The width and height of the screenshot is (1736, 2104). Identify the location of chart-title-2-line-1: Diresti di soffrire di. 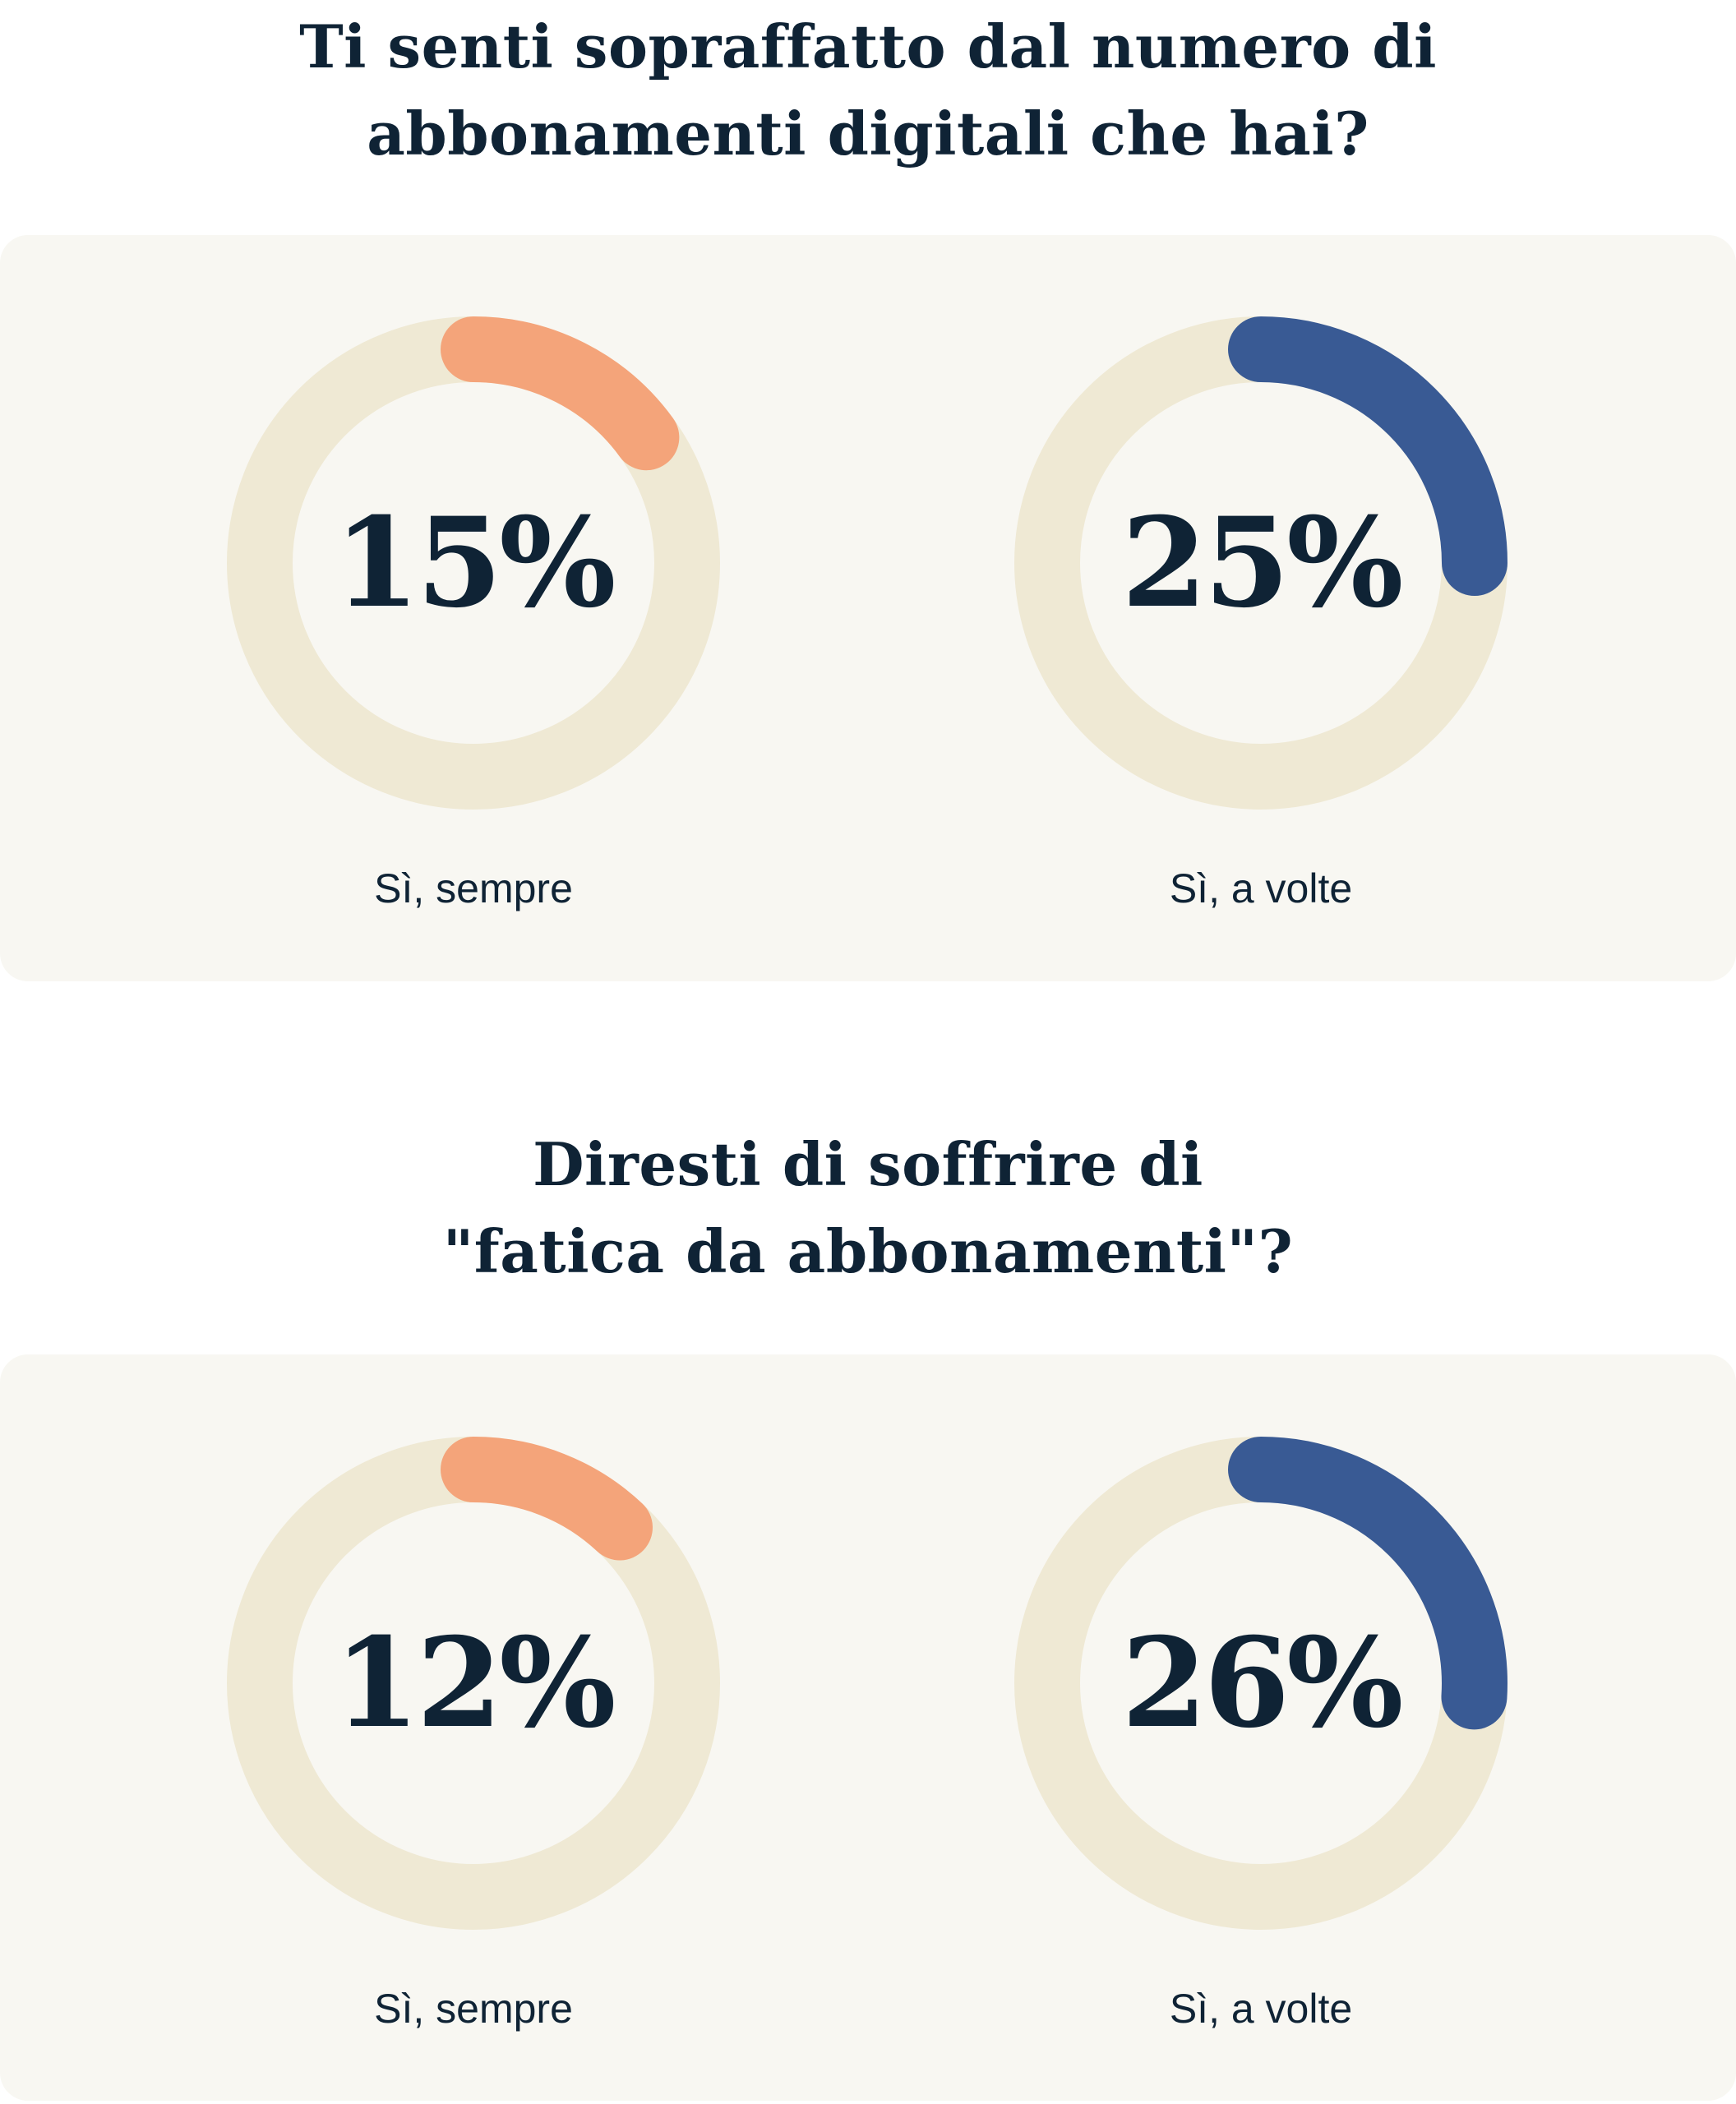
(868, 1164).